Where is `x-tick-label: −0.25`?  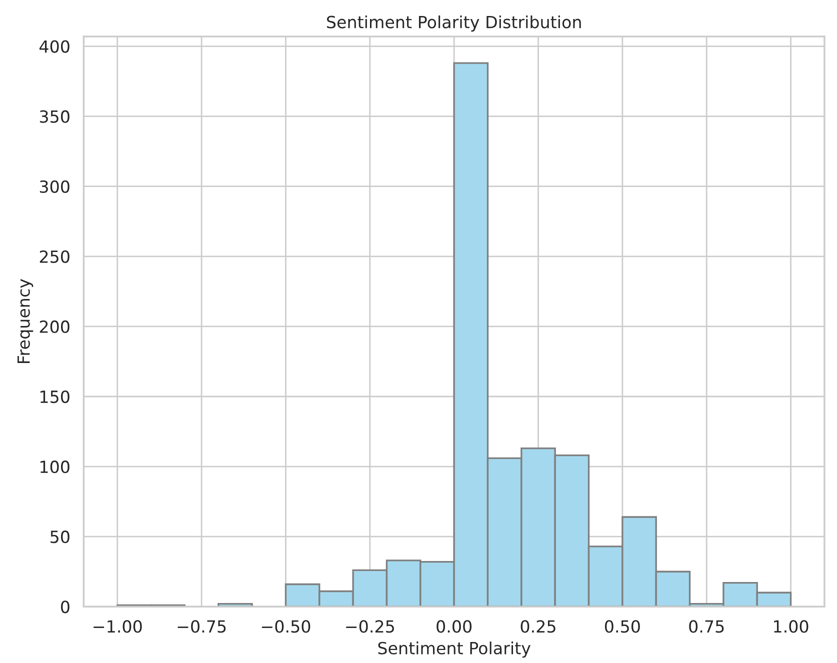
x-tick-label: −0.25 is located at coordinates (370, 626).